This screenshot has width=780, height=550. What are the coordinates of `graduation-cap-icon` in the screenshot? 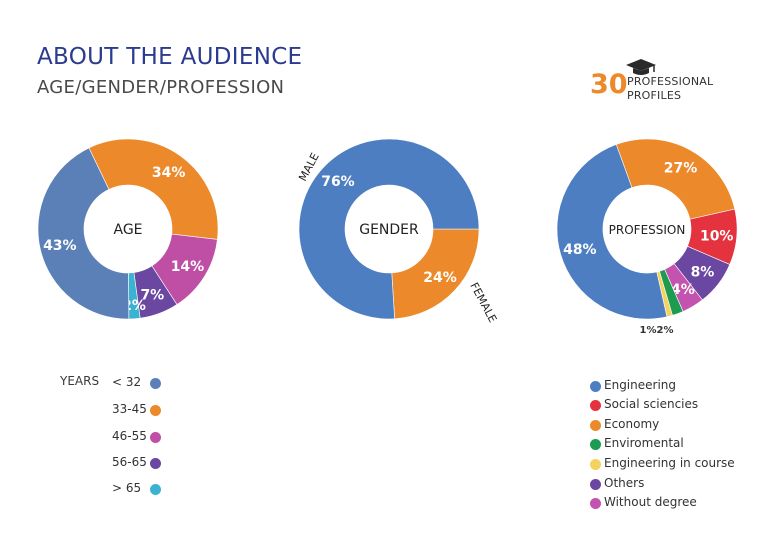 It's located at (641, 67).